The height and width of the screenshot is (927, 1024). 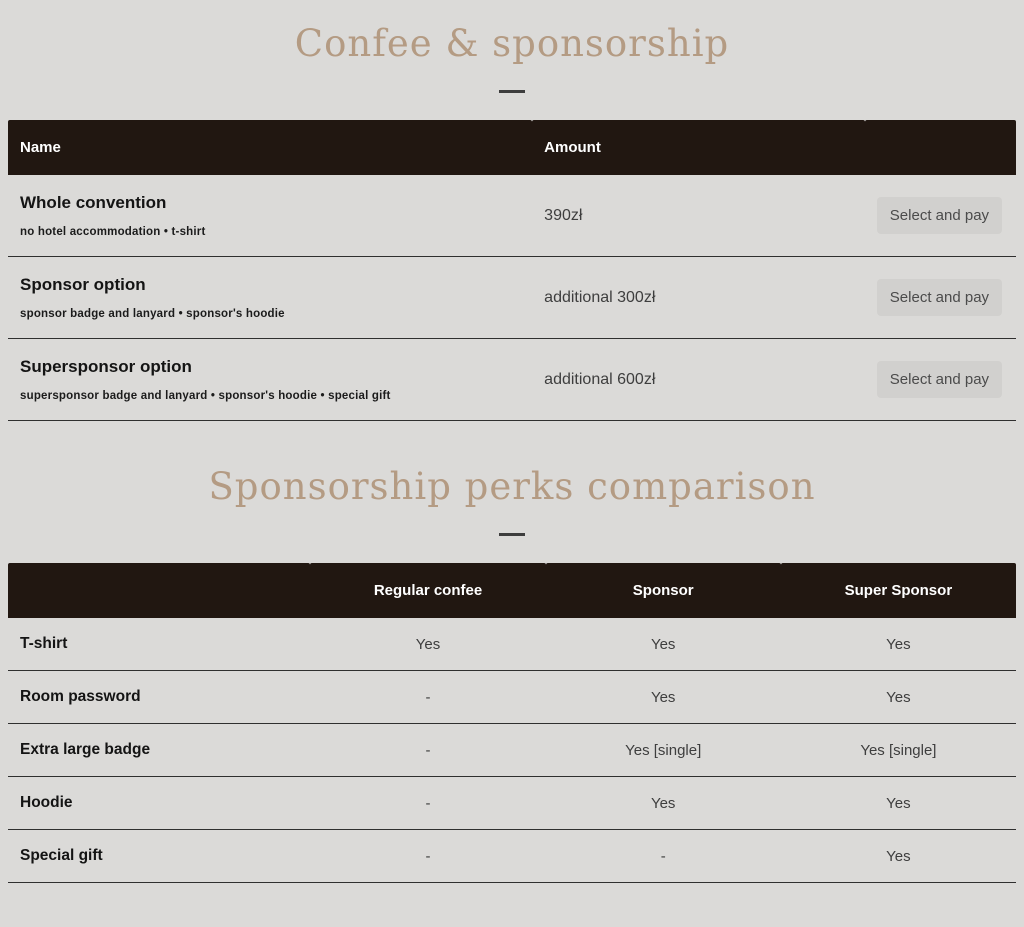 What do you see at coordinates (83, 284) in the screenshot?
I see `option-name: Sponsor option` at bounding box center [83, 284].